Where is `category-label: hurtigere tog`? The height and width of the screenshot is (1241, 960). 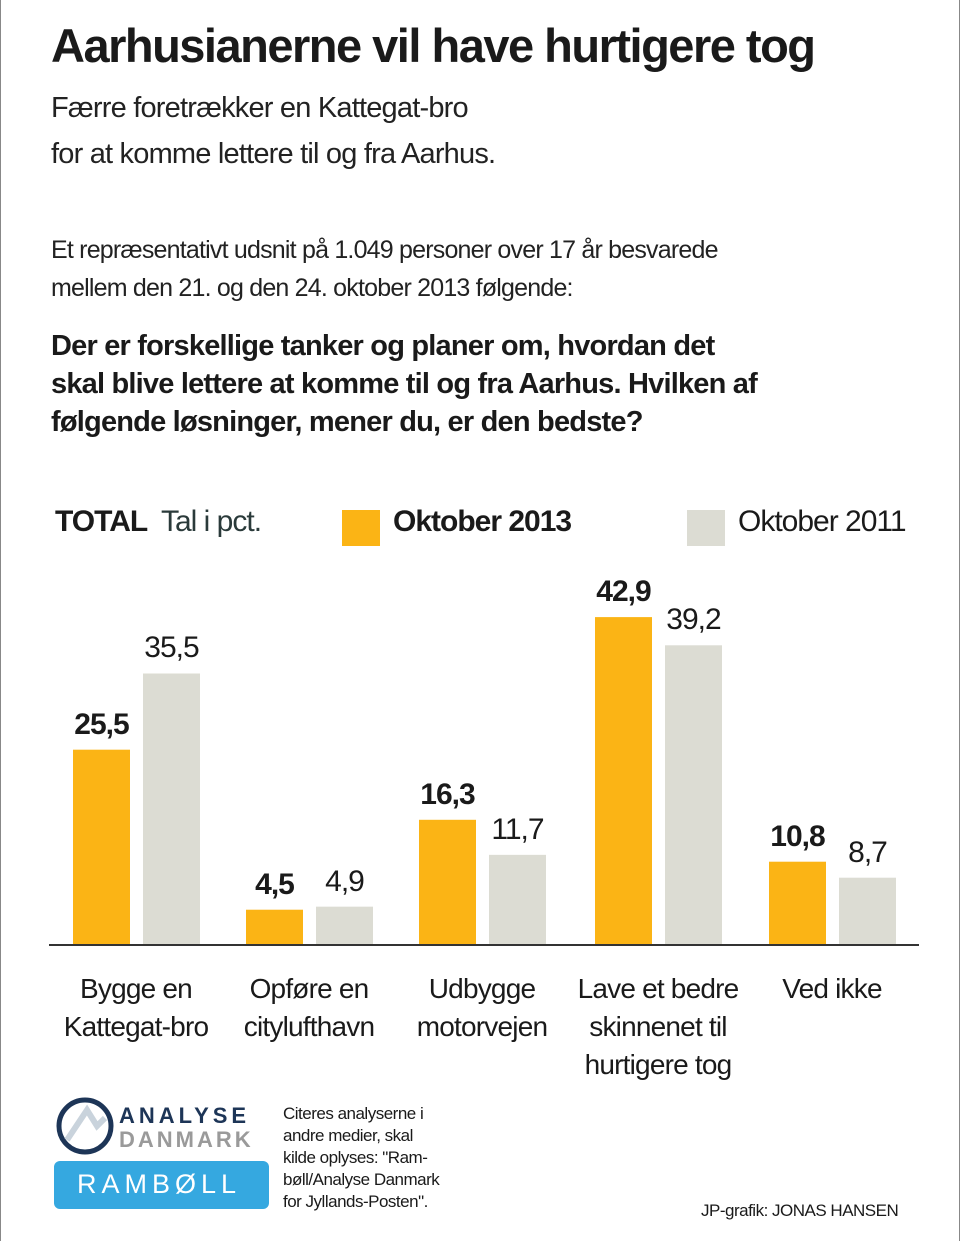 category-label: hurtigere tog is located at coordinates (658, 1064).